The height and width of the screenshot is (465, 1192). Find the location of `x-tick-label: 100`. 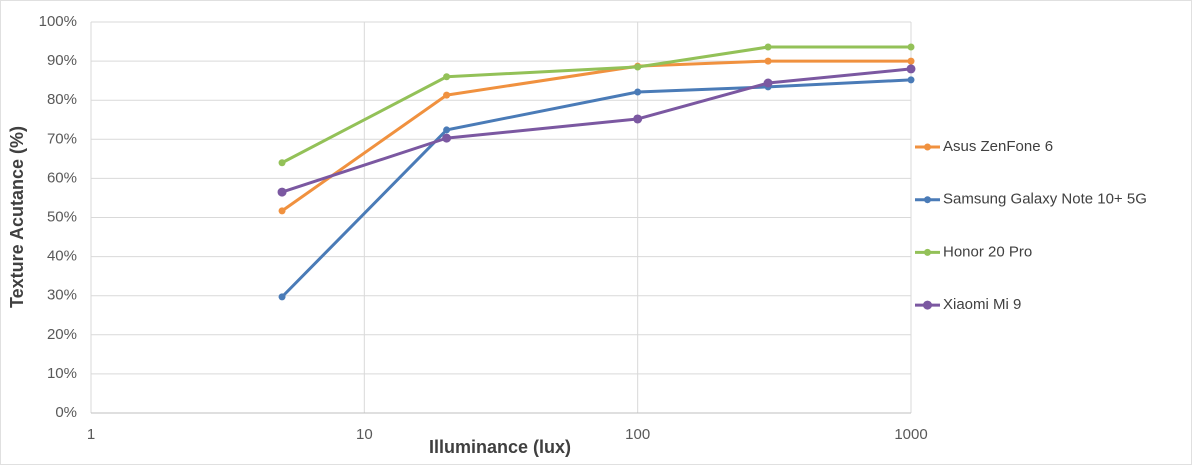

x-tick-label: 100 is located at coordinates (637, 434).